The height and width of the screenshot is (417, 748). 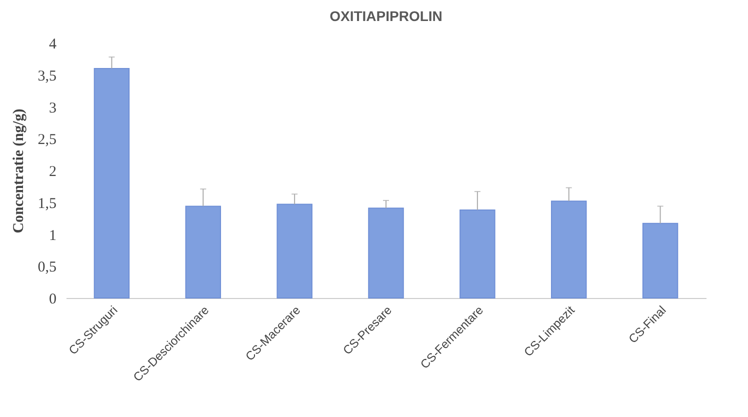 What do you see at coordinates (52, 300) in the screenshot?
I see `y-tick-label: 0` at bounding box center [52, 300].